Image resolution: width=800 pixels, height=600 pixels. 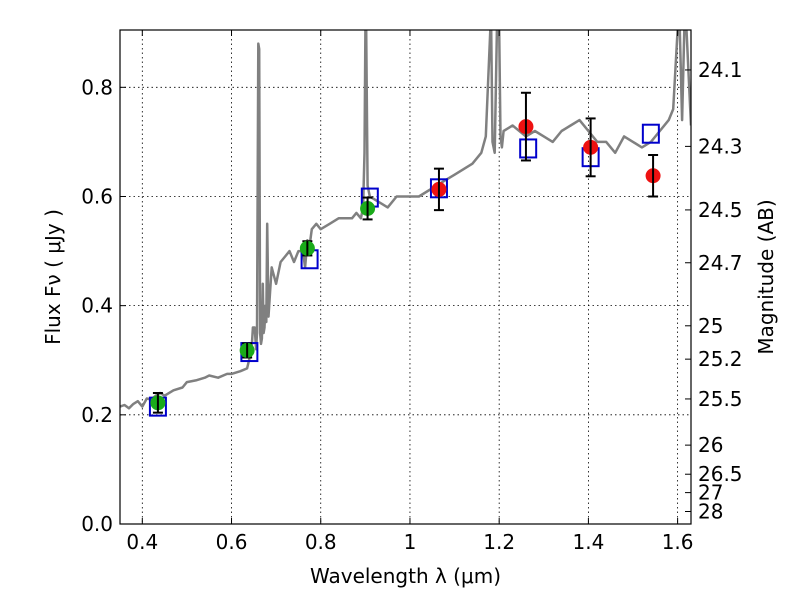 What do you see at coordinates (97, 87) in the screenshot?
I see `y-tick-label: 0.8` at bounding box center [97, 87].